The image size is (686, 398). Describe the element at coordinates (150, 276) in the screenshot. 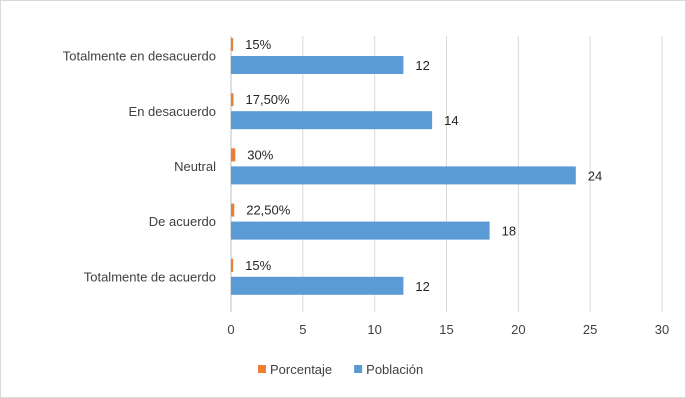

I see `category-label-4: Totalmente de acuerdo` at that location.